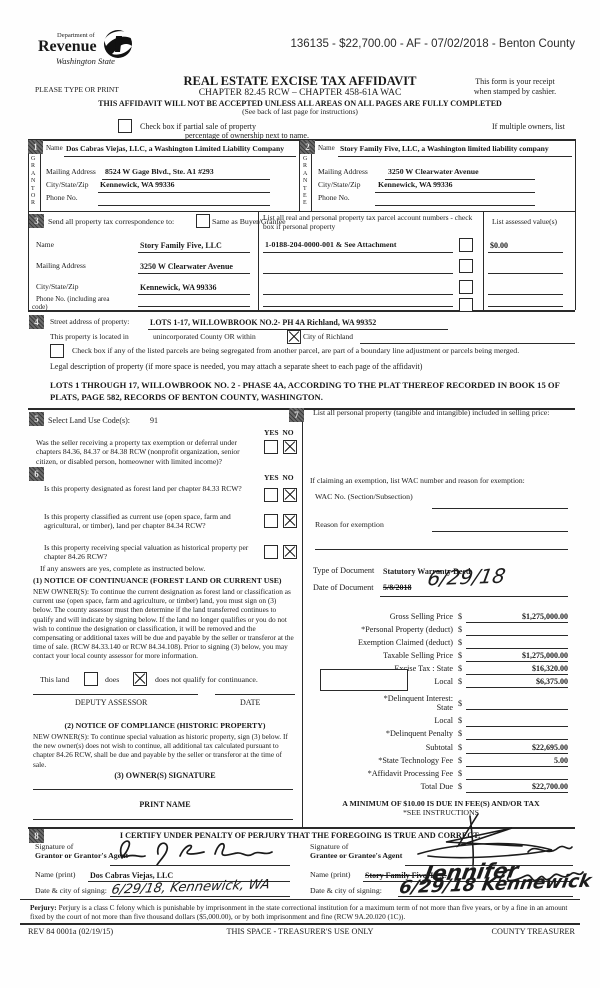 The height and width of the screenshot is (988, 600). Describe the element at coordinates (439, 747) in the screenshot. I see `fin-label-9: Subtotal` at that location.